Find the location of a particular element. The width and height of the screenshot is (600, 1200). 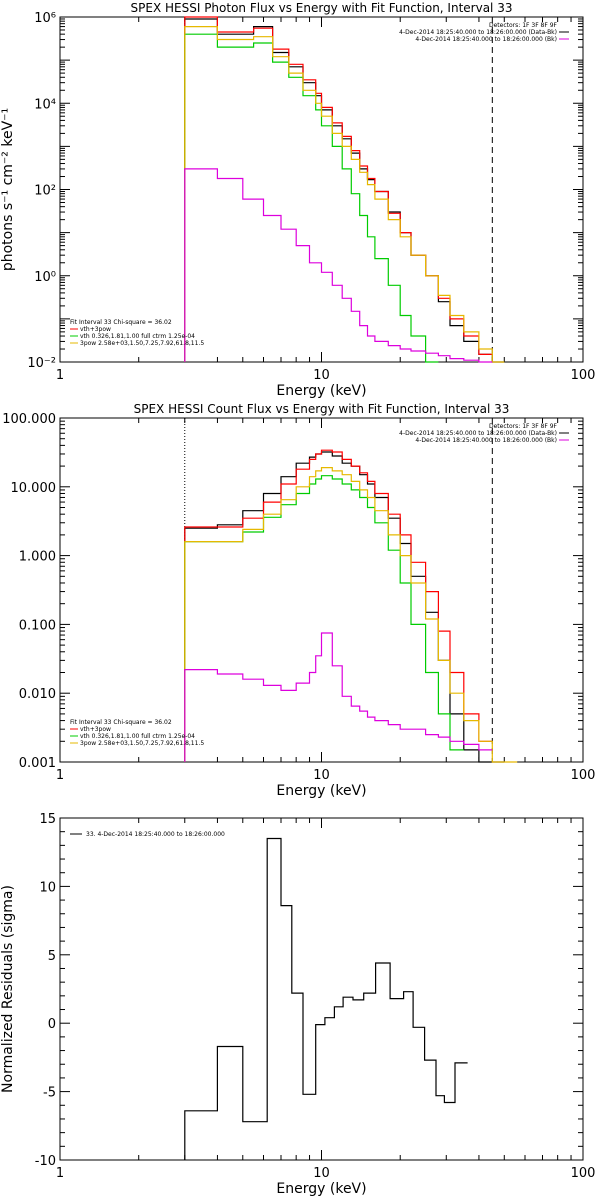

y-tick-label: 0 is located at coordinates (52, 1024).